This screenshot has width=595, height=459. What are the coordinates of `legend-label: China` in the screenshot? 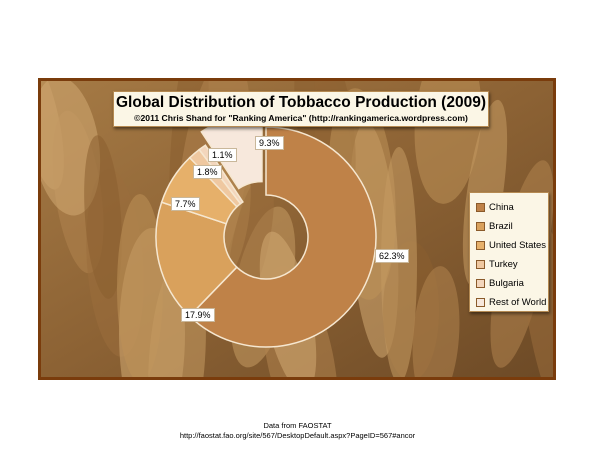 It's located at (501, 207).